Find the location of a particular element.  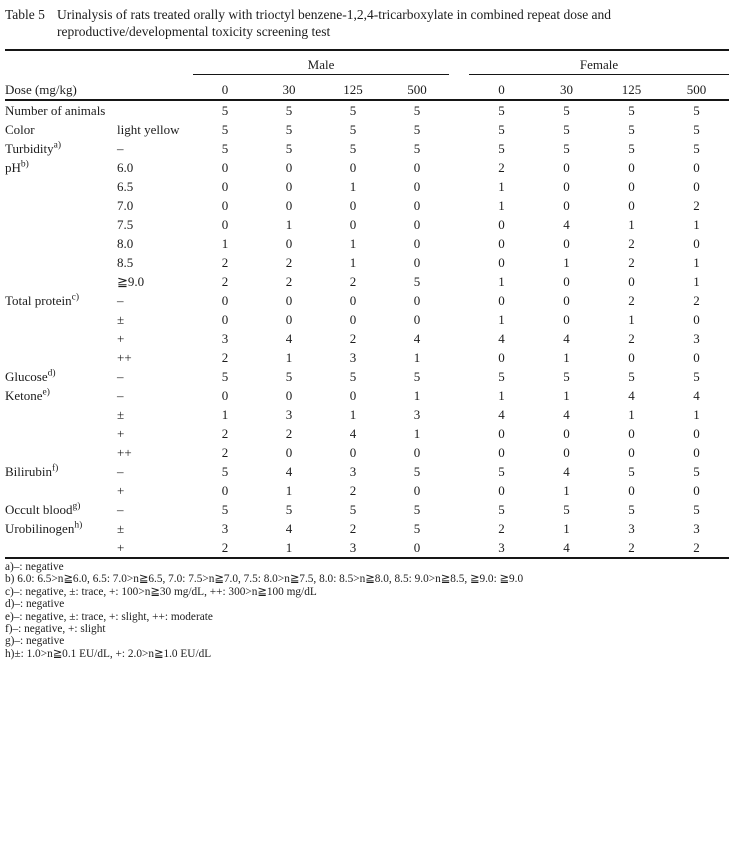

row-label-text: Number of animals is located at coordinates (55, 110).